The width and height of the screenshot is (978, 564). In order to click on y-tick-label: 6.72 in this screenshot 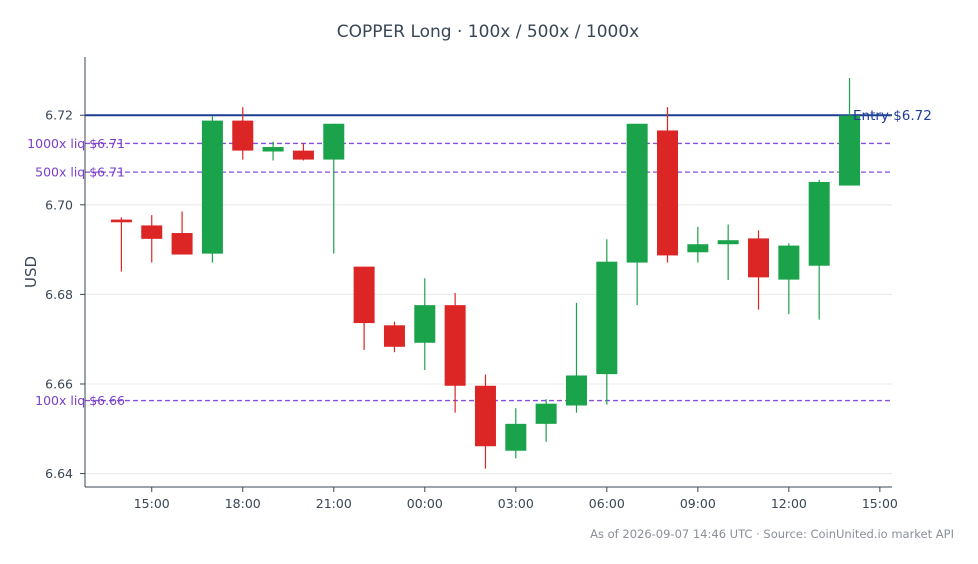, I will do `click(59, 115)`.